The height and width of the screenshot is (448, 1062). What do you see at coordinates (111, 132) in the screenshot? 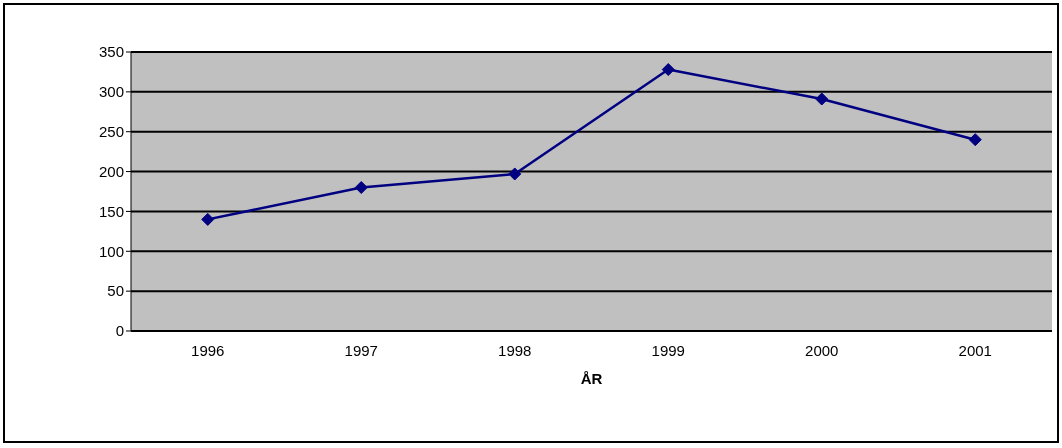
I see `y-tick-label: 250` at bounding box center [111, 132].